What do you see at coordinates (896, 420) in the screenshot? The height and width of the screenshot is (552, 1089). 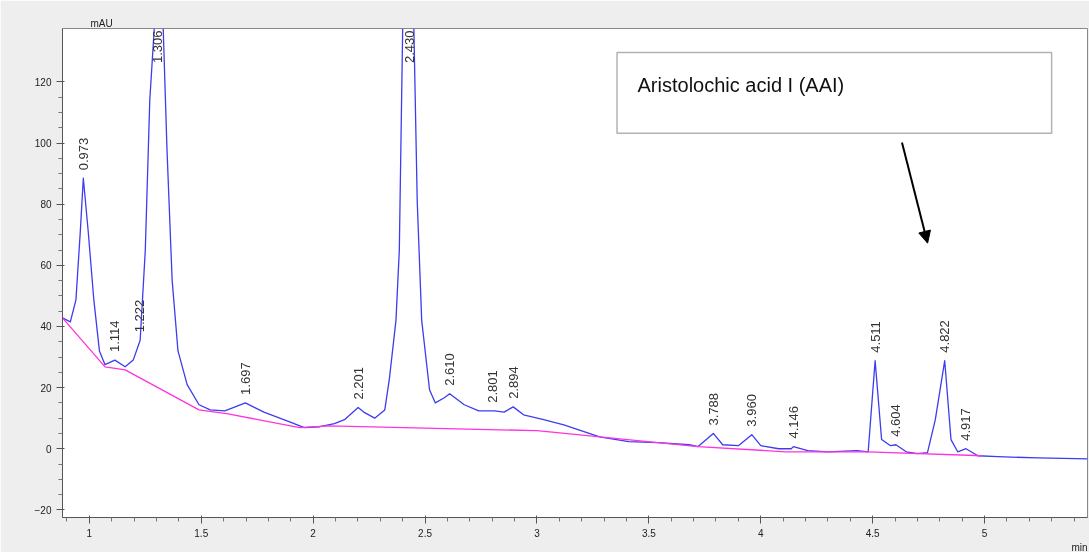 I see `annotation: 4.604` at bounding box center [896, 420].